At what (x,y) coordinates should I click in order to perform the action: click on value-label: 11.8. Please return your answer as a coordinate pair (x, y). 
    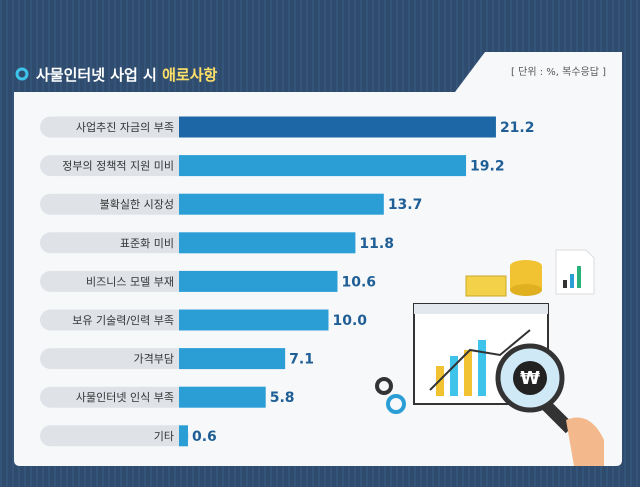
    Looking at the image, I should click on (376, 244).